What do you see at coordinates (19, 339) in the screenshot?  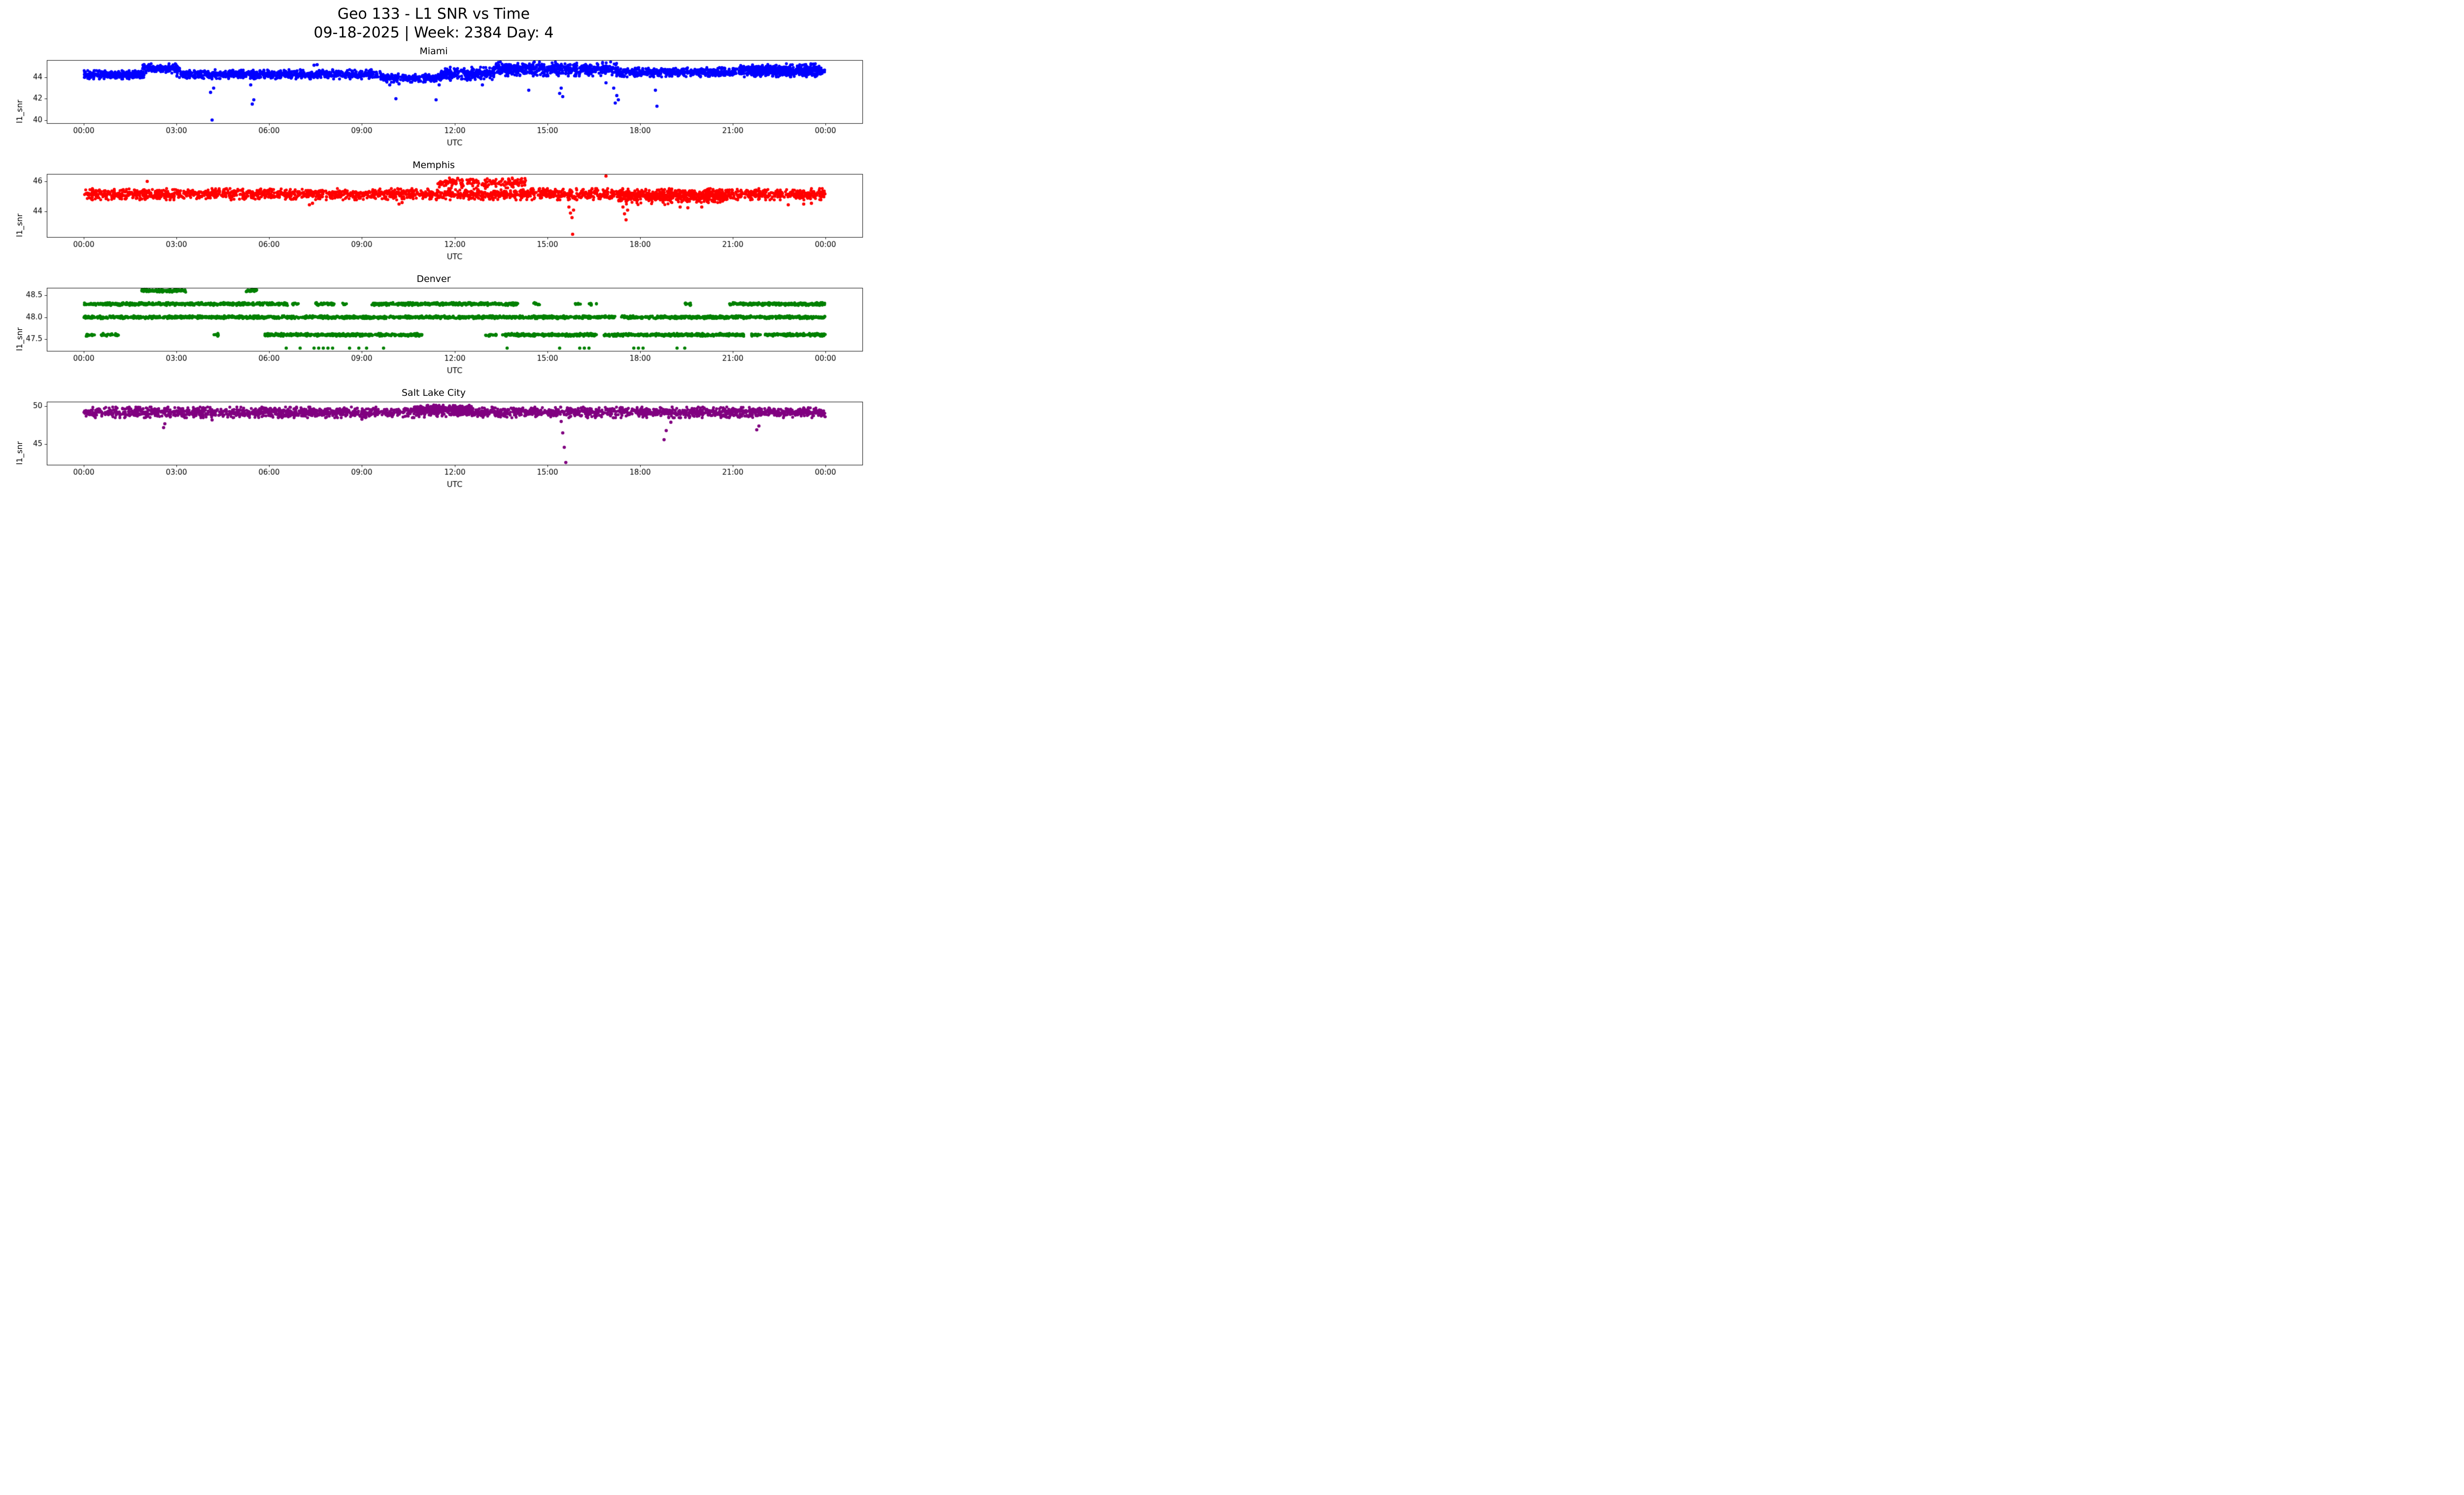 I see `y-axis-label-denver: l1_snr` at bounding box center [19, 339].